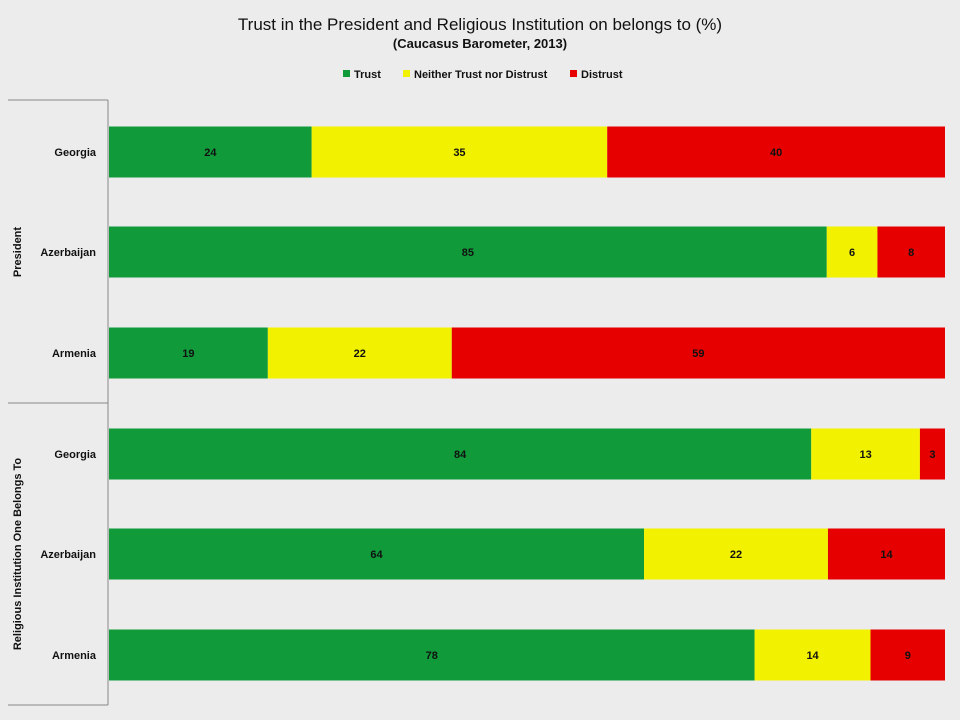  What do you see at coordinates (367, 75) in the screenshot?
I see `legend-label-1: Trust` at bounding box center [367, 75].